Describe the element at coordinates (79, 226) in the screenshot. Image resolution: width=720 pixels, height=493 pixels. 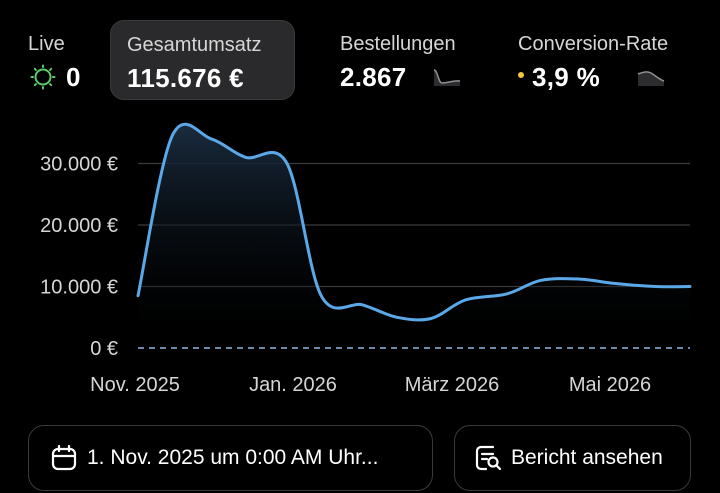
I see `y-tick-label: 20.000 €` at that location.